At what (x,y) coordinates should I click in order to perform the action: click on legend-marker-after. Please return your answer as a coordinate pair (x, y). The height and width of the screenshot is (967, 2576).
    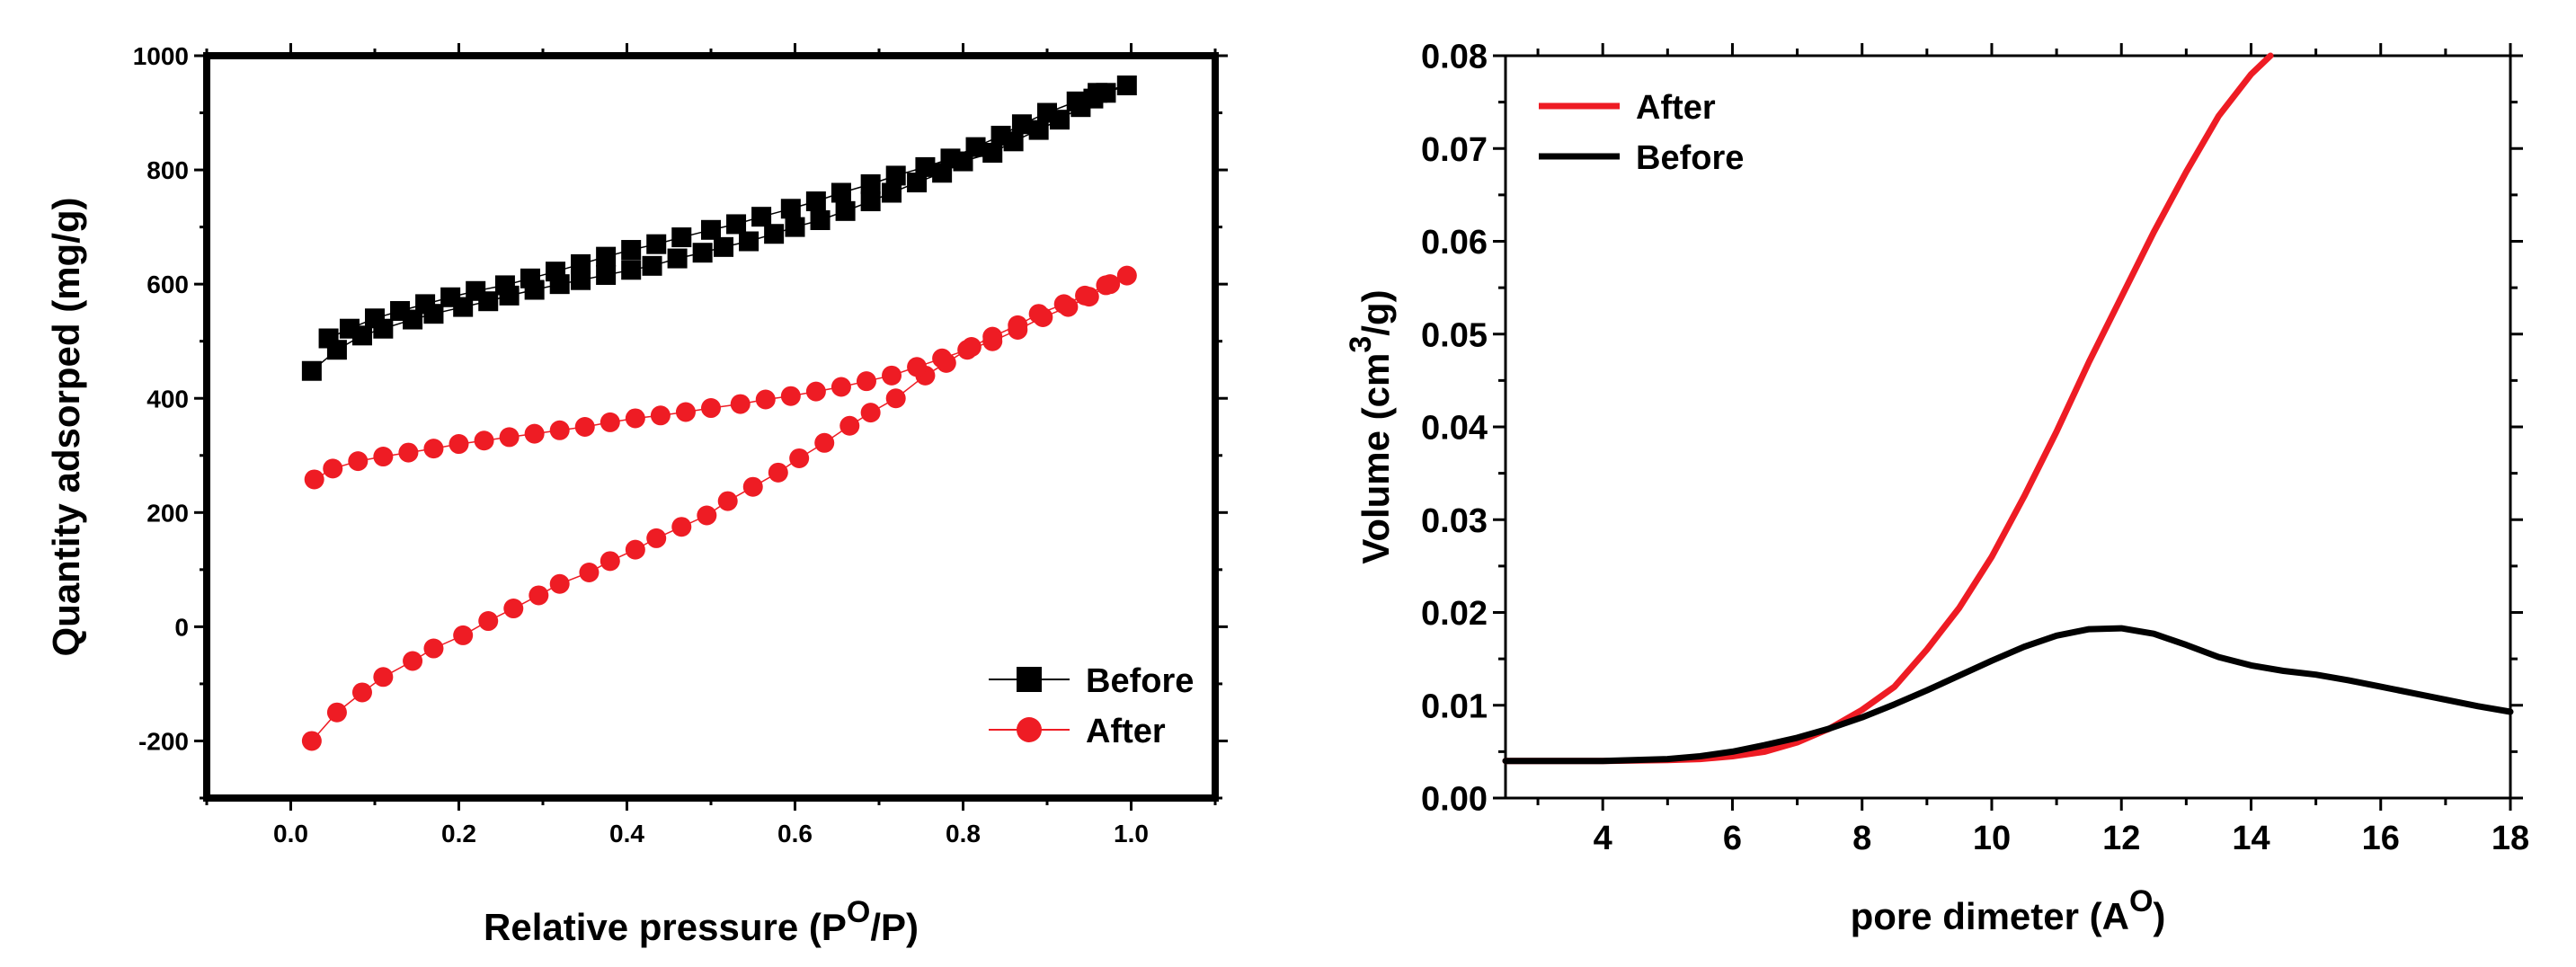
    Looking at the image, I should click on (1029, 729).